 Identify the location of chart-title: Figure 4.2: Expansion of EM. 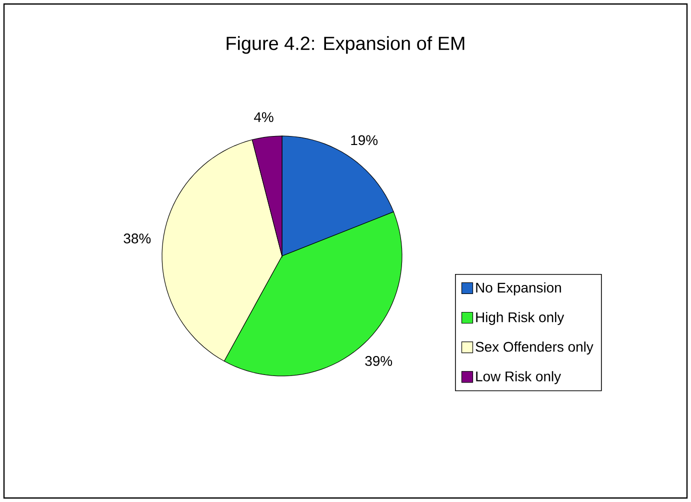
(345, 45).